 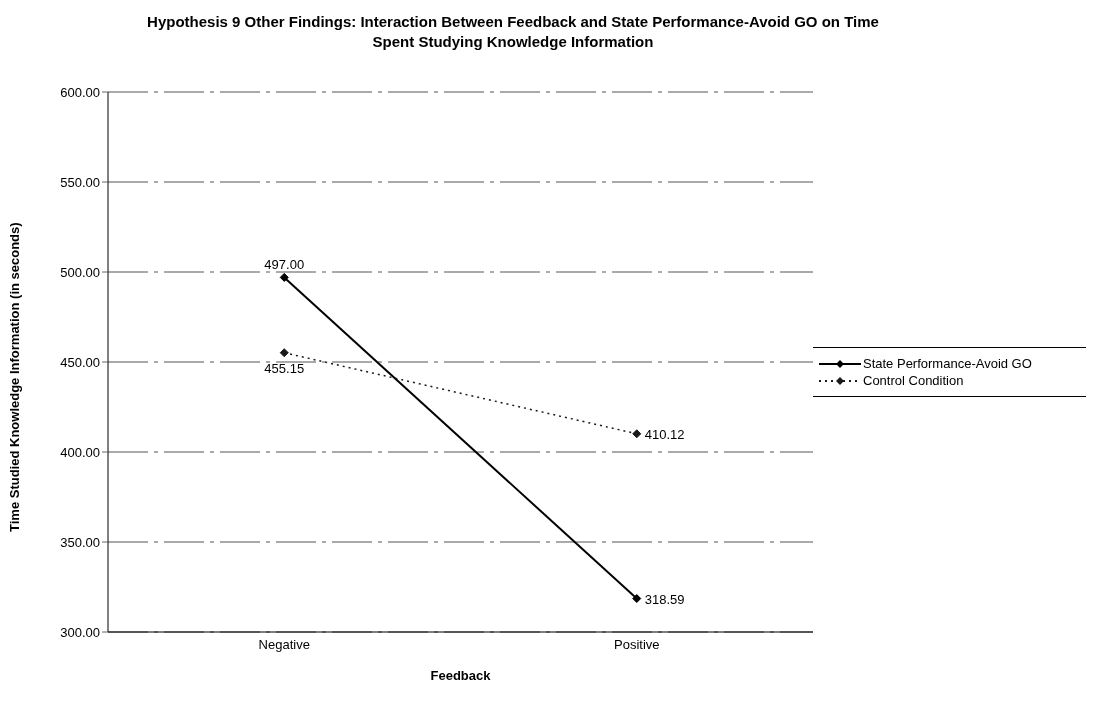 What do you see at coordinates (461, 675) in the screenshot?
I see `x-axis-title: Feedback` at bounding box center [461, 675].